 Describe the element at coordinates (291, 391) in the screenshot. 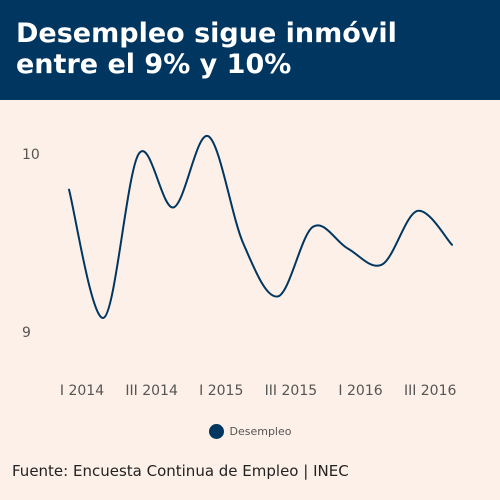

I see `x-tick-label: III 2015` at that location.